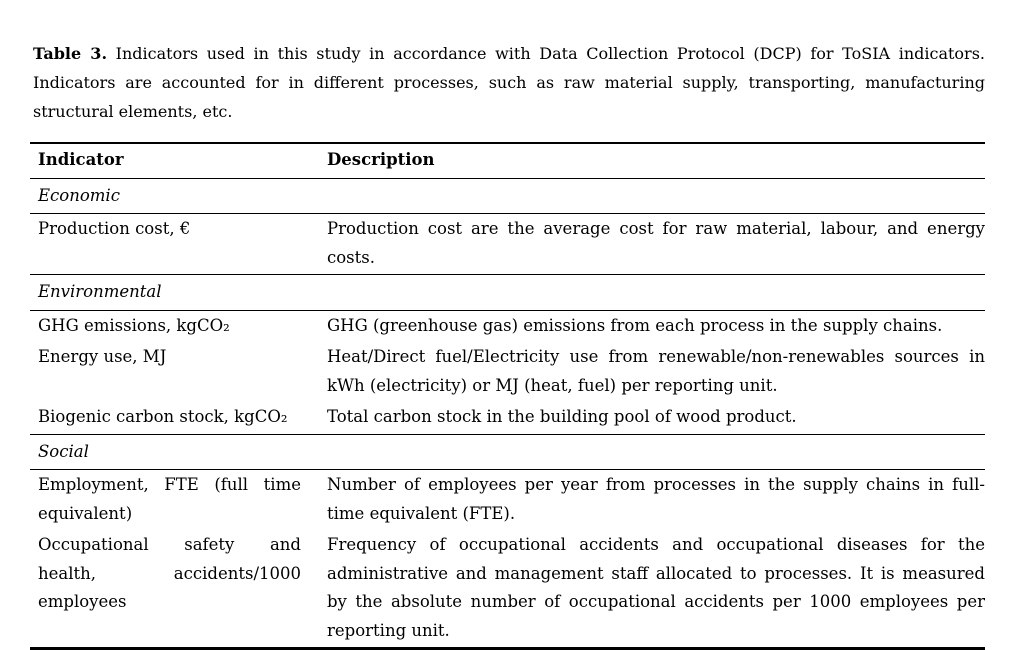  I want to click on section-row-social: Social, so click(507, 452).